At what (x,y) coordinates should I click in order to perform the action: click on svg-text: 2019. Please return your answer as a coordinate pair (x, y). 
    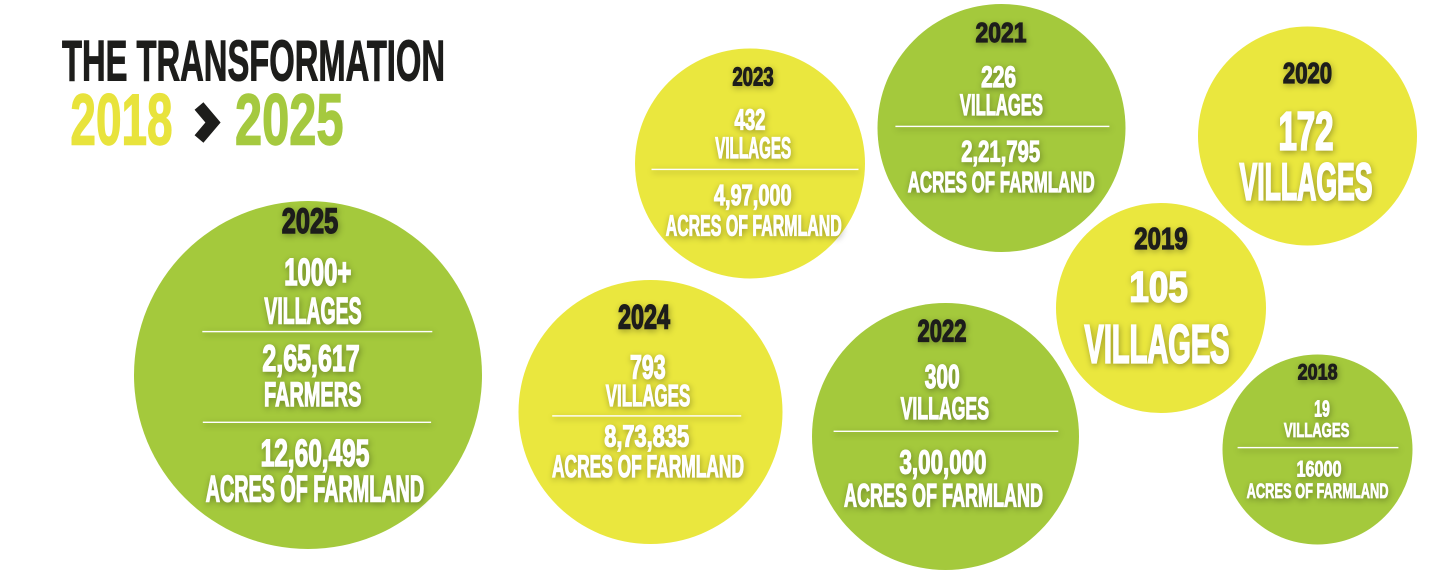
    Looking at the image, I should click on (1160, 239).